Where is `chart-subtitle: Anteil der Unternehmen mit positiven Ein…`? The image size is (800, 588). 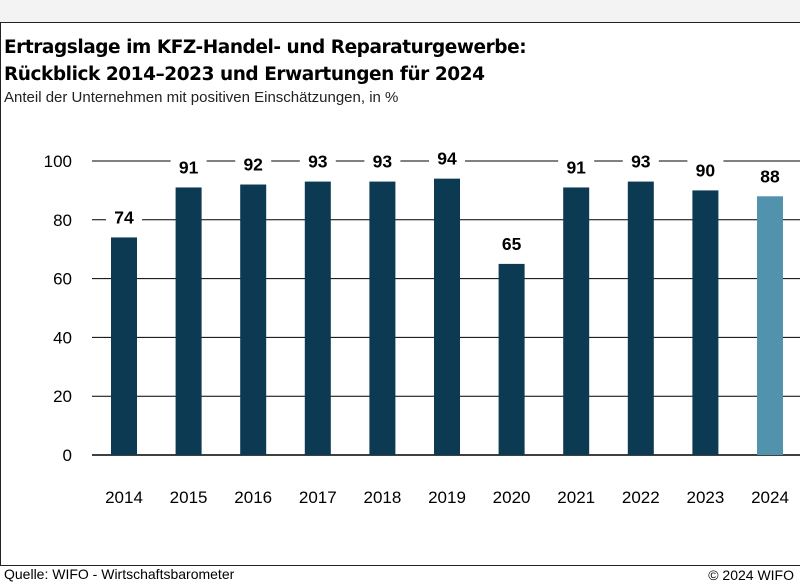
chart-subtitle: Anteil der Unternehmen mit positiven Ein… is located at coordinates (201, 97).